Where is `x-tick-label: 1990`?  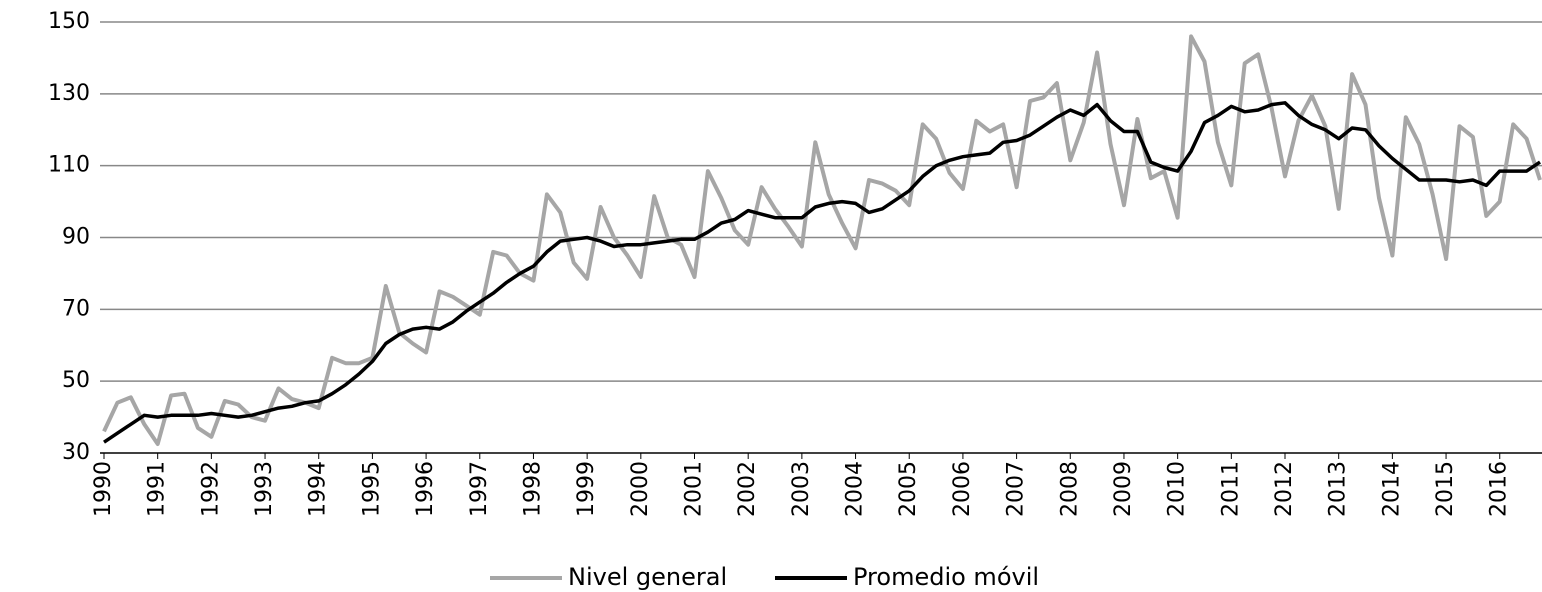 x-tick-label: 1990 is located at coordinates (103, 489).